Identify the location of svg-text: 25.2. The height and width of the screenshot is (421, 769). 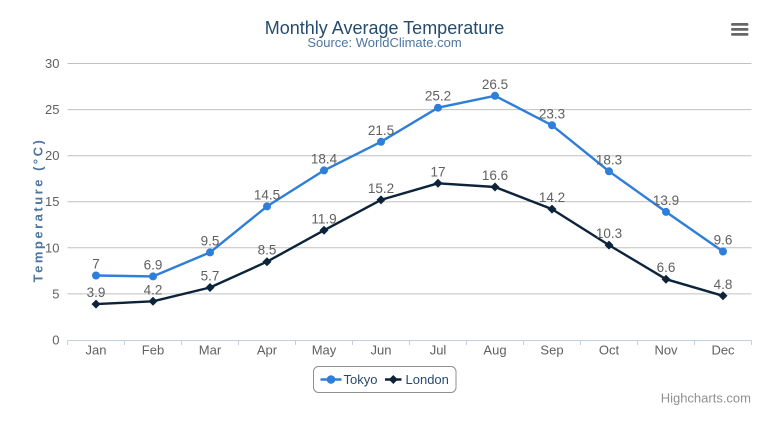
(438, 96).